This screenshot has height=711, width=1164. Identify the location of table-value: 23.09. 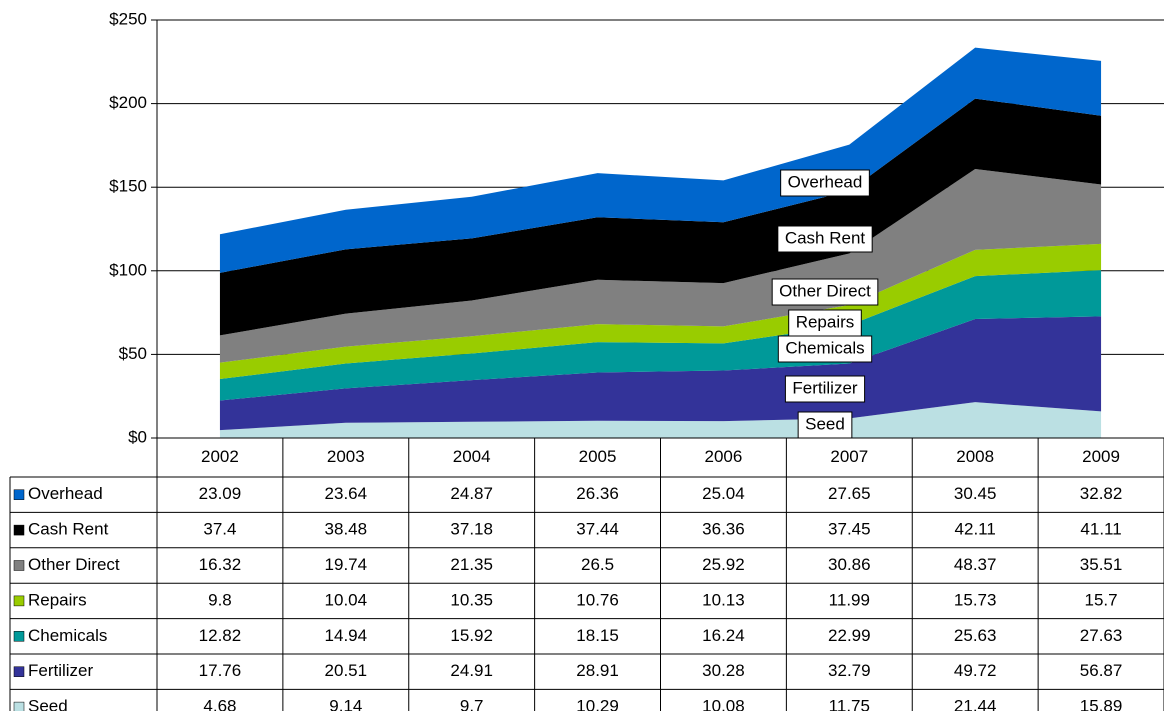
(220, 493).